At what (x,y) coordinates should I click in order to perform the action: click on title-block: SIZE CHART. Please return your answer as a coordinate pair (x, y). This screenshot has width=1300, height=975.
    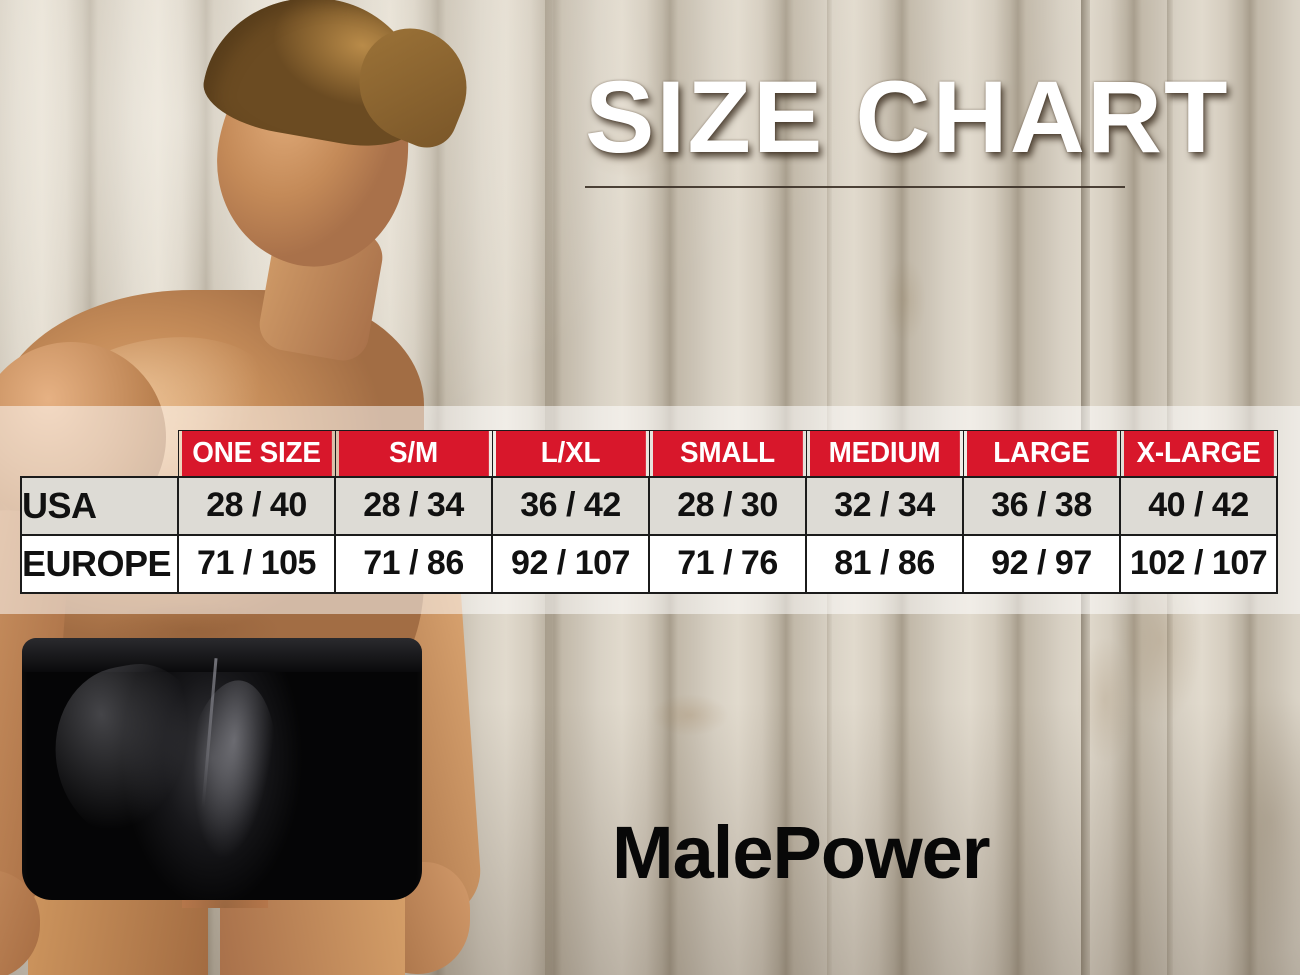
    Looking at the image, I should click on (906, 127).